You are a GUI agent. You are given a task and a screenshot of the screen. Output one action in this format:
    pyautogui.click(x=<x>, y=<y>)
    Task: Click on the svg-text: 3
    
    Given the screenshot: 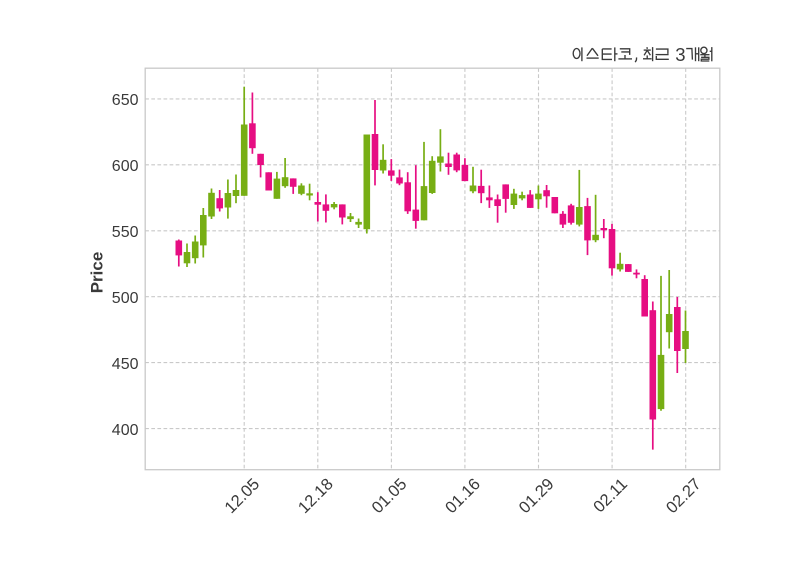 What is the action you would take?
    pyautogui.click(x=680, y=54)
    